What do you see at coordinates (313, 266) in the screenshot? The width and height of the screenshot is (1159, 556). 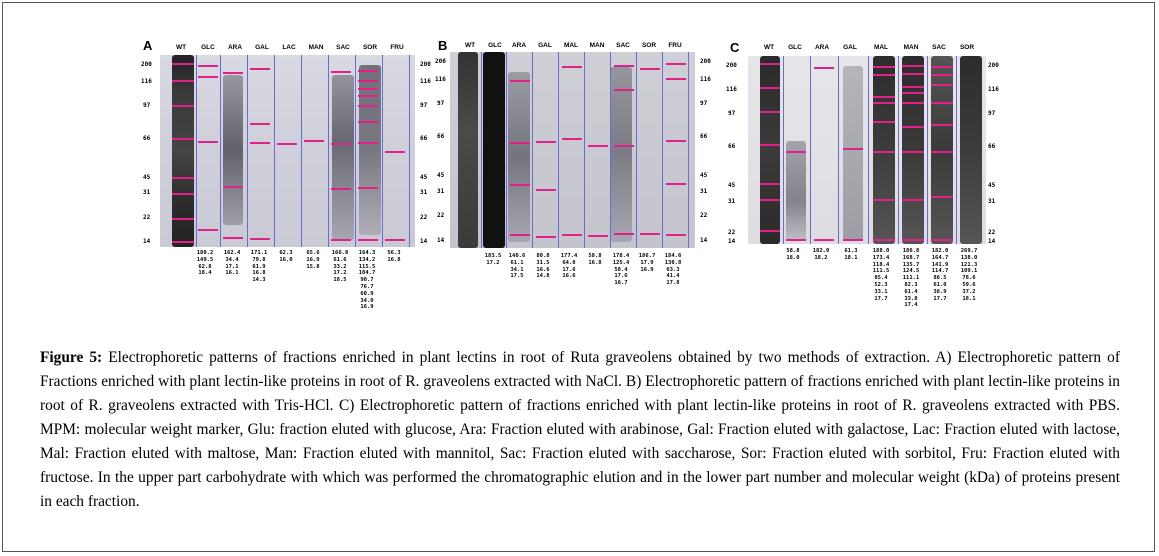 I see `mw-value: 15.8` at bounding box center [313, 266].